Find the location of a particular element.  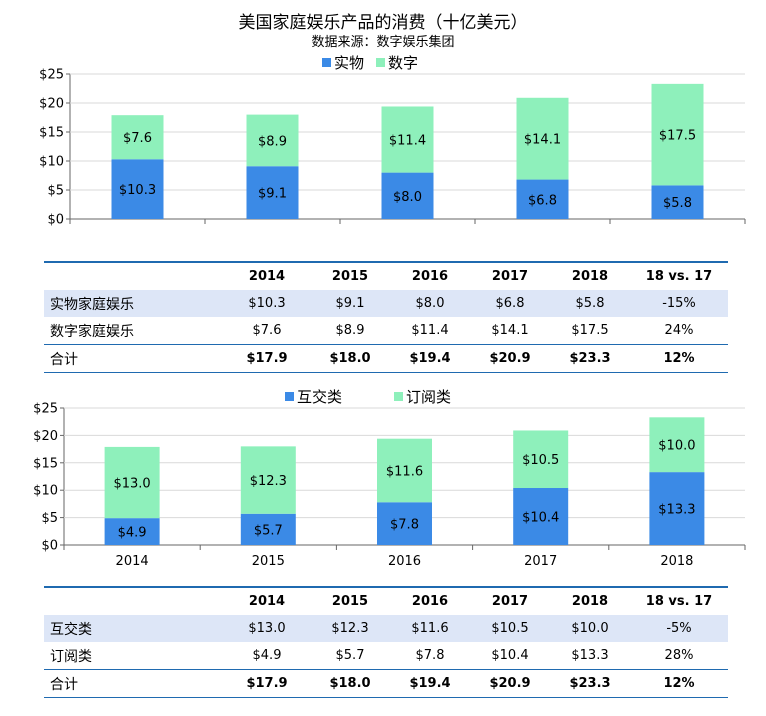

table-cell: $11.6 is located at coordinates (430, 628).